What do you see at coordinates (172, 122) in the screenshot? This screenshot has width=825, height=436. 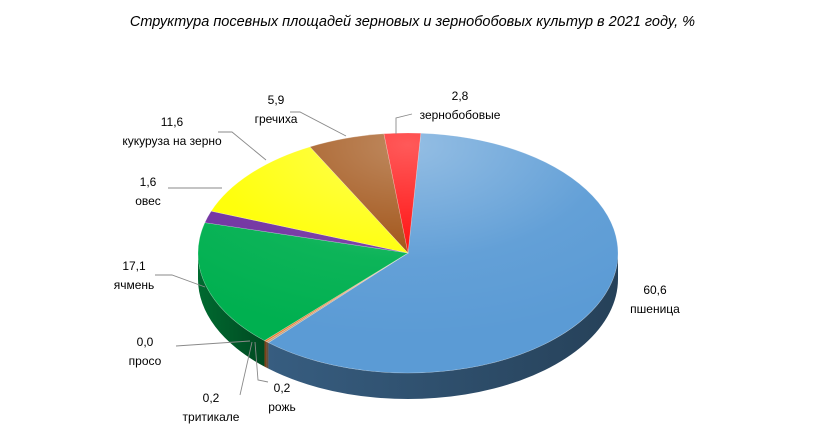 I see `slice-value-label-6: 11,6` at bounding box center [172, 122].